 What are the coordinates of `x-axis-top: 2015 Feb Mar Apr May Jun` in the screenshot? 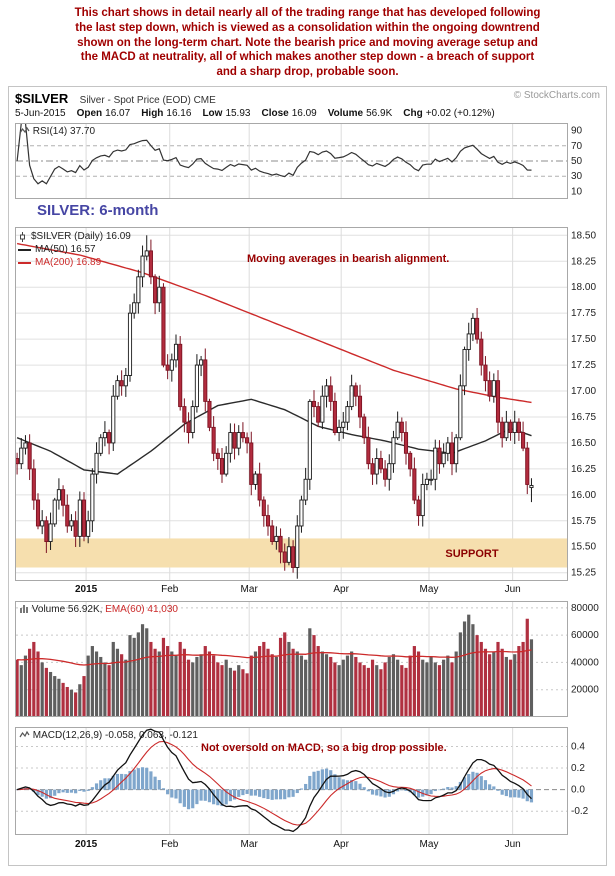 It's located at (306, 590).